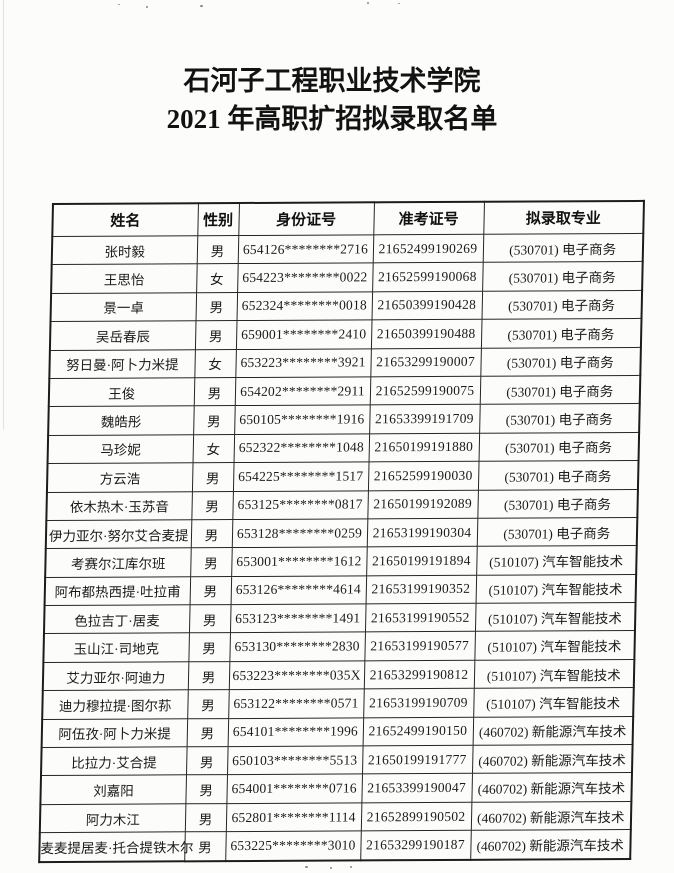 The height and width of the screenshot is (873, 674). Describe the element at coordinates (119, 477) in the screenshot. I see `name-cell: 方云浩` at that location.